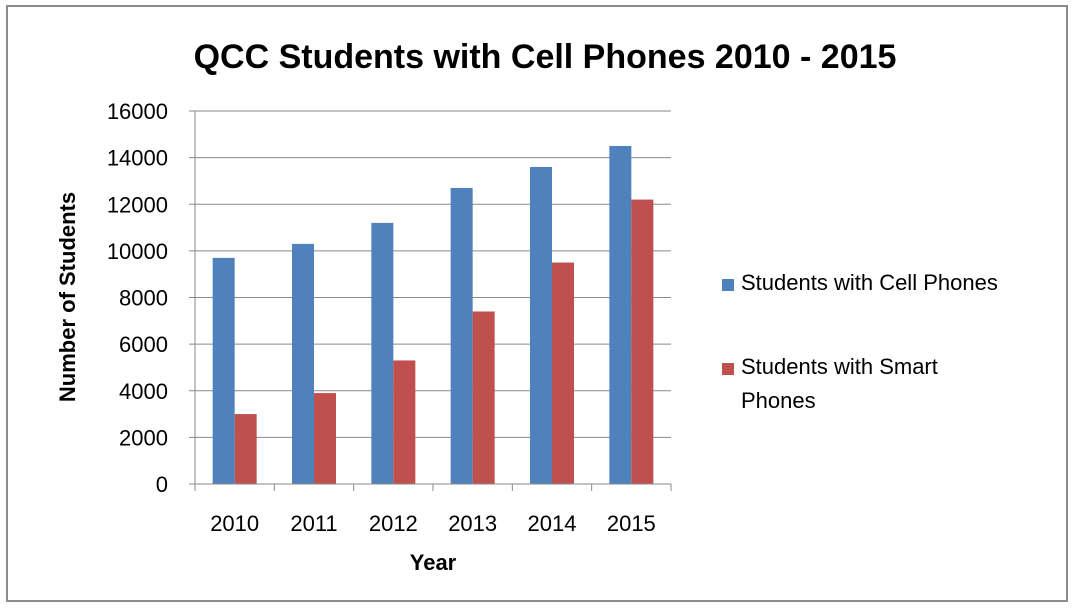 This screenshot has width=1078, height=609. What do you see at coordinates (631, 523) in the screenshot?
I see `x-tick-label: 2015` at bounding box center [631, 523].